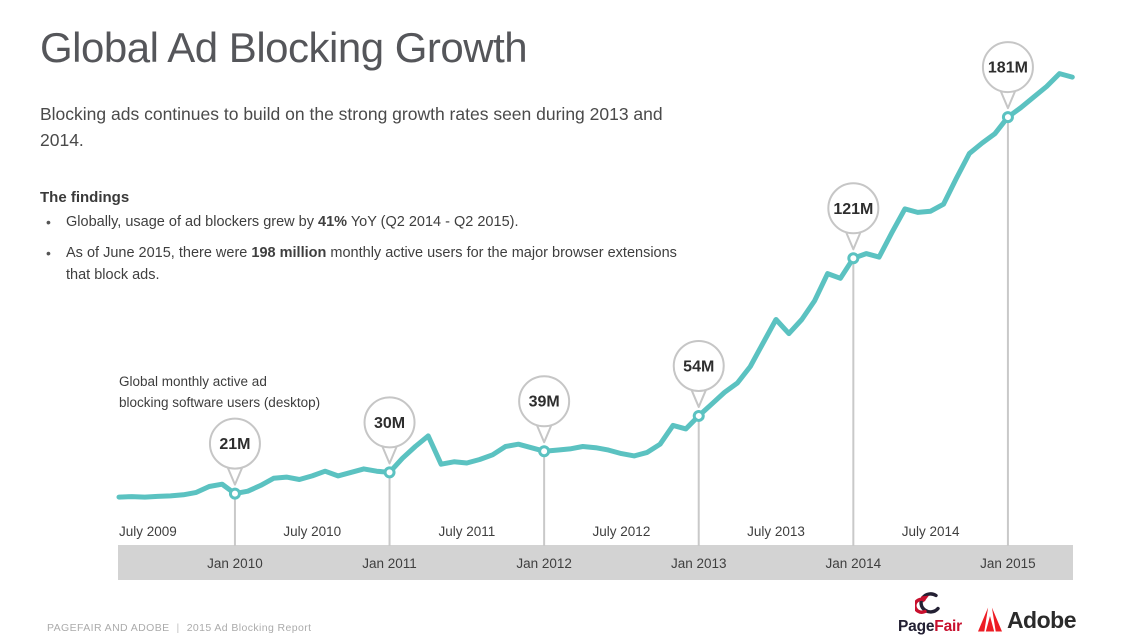  What do you see at coordinates (193, 381) in the screenshot?
I see `chart-annotation-line: Global monthly active ad` at bounding box center [193, 381].